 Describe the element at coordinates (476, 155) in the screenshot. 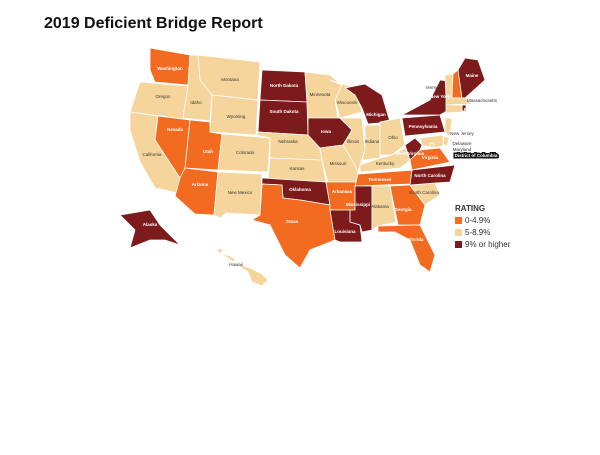

I see `state-label: District of Columbia` at that location.